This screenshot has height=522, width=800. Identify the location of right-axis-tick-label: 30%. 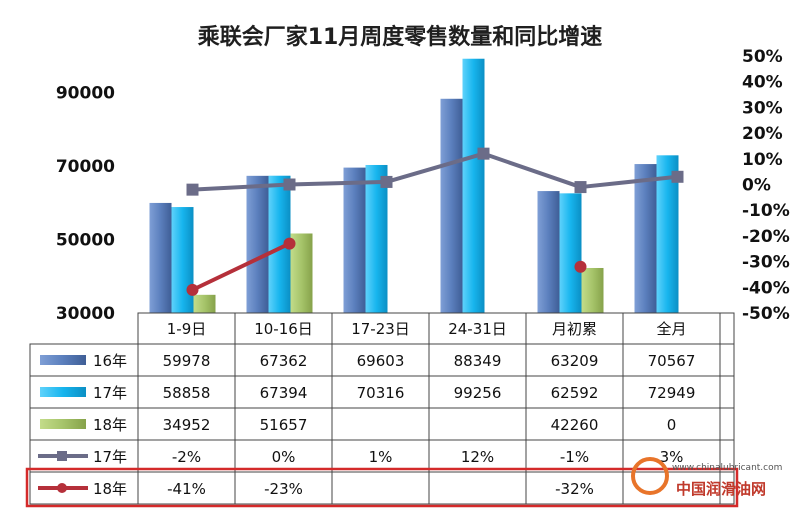
(762, 108).